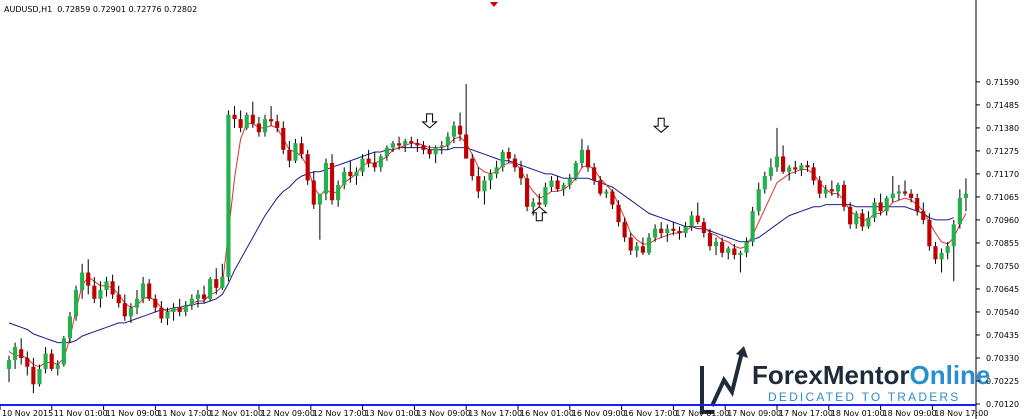 This screenshot has height=419, width=1024. I want to click on time-tick-label: 13 Nov 01:00, so click(392, 413).